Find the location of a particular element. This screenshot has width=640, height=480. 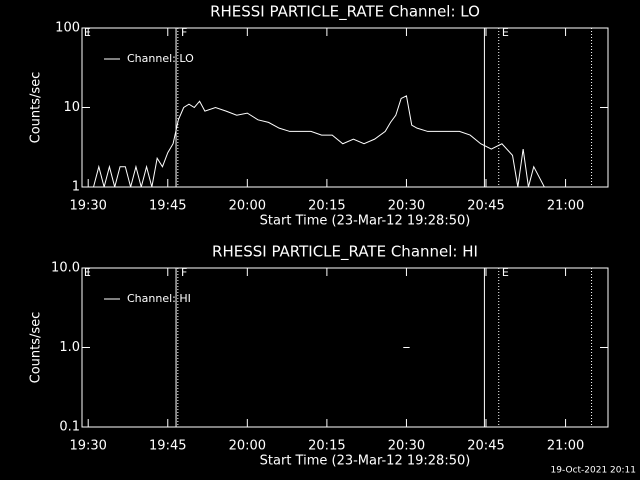

legend-label: Channel: HI is located at coordinates (159, 298).